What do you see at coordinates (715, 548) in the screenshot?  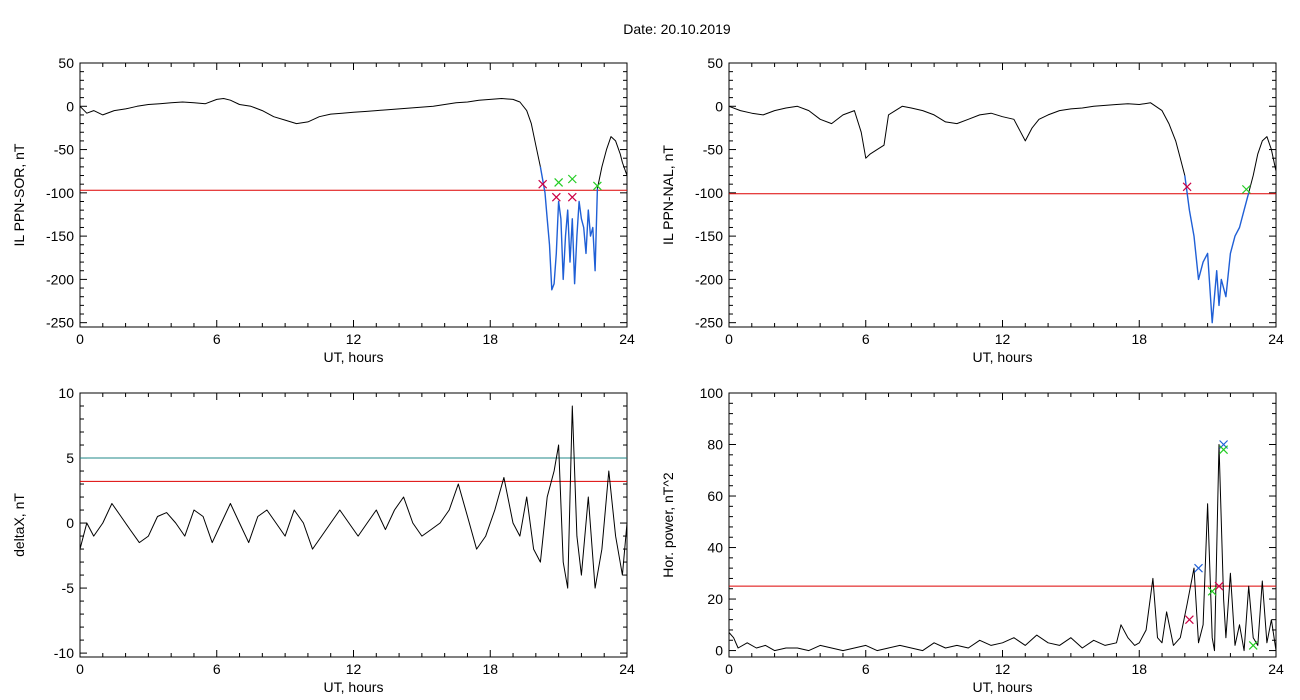 I see `y-tick-label: 40` at bounding box center [715, 548].